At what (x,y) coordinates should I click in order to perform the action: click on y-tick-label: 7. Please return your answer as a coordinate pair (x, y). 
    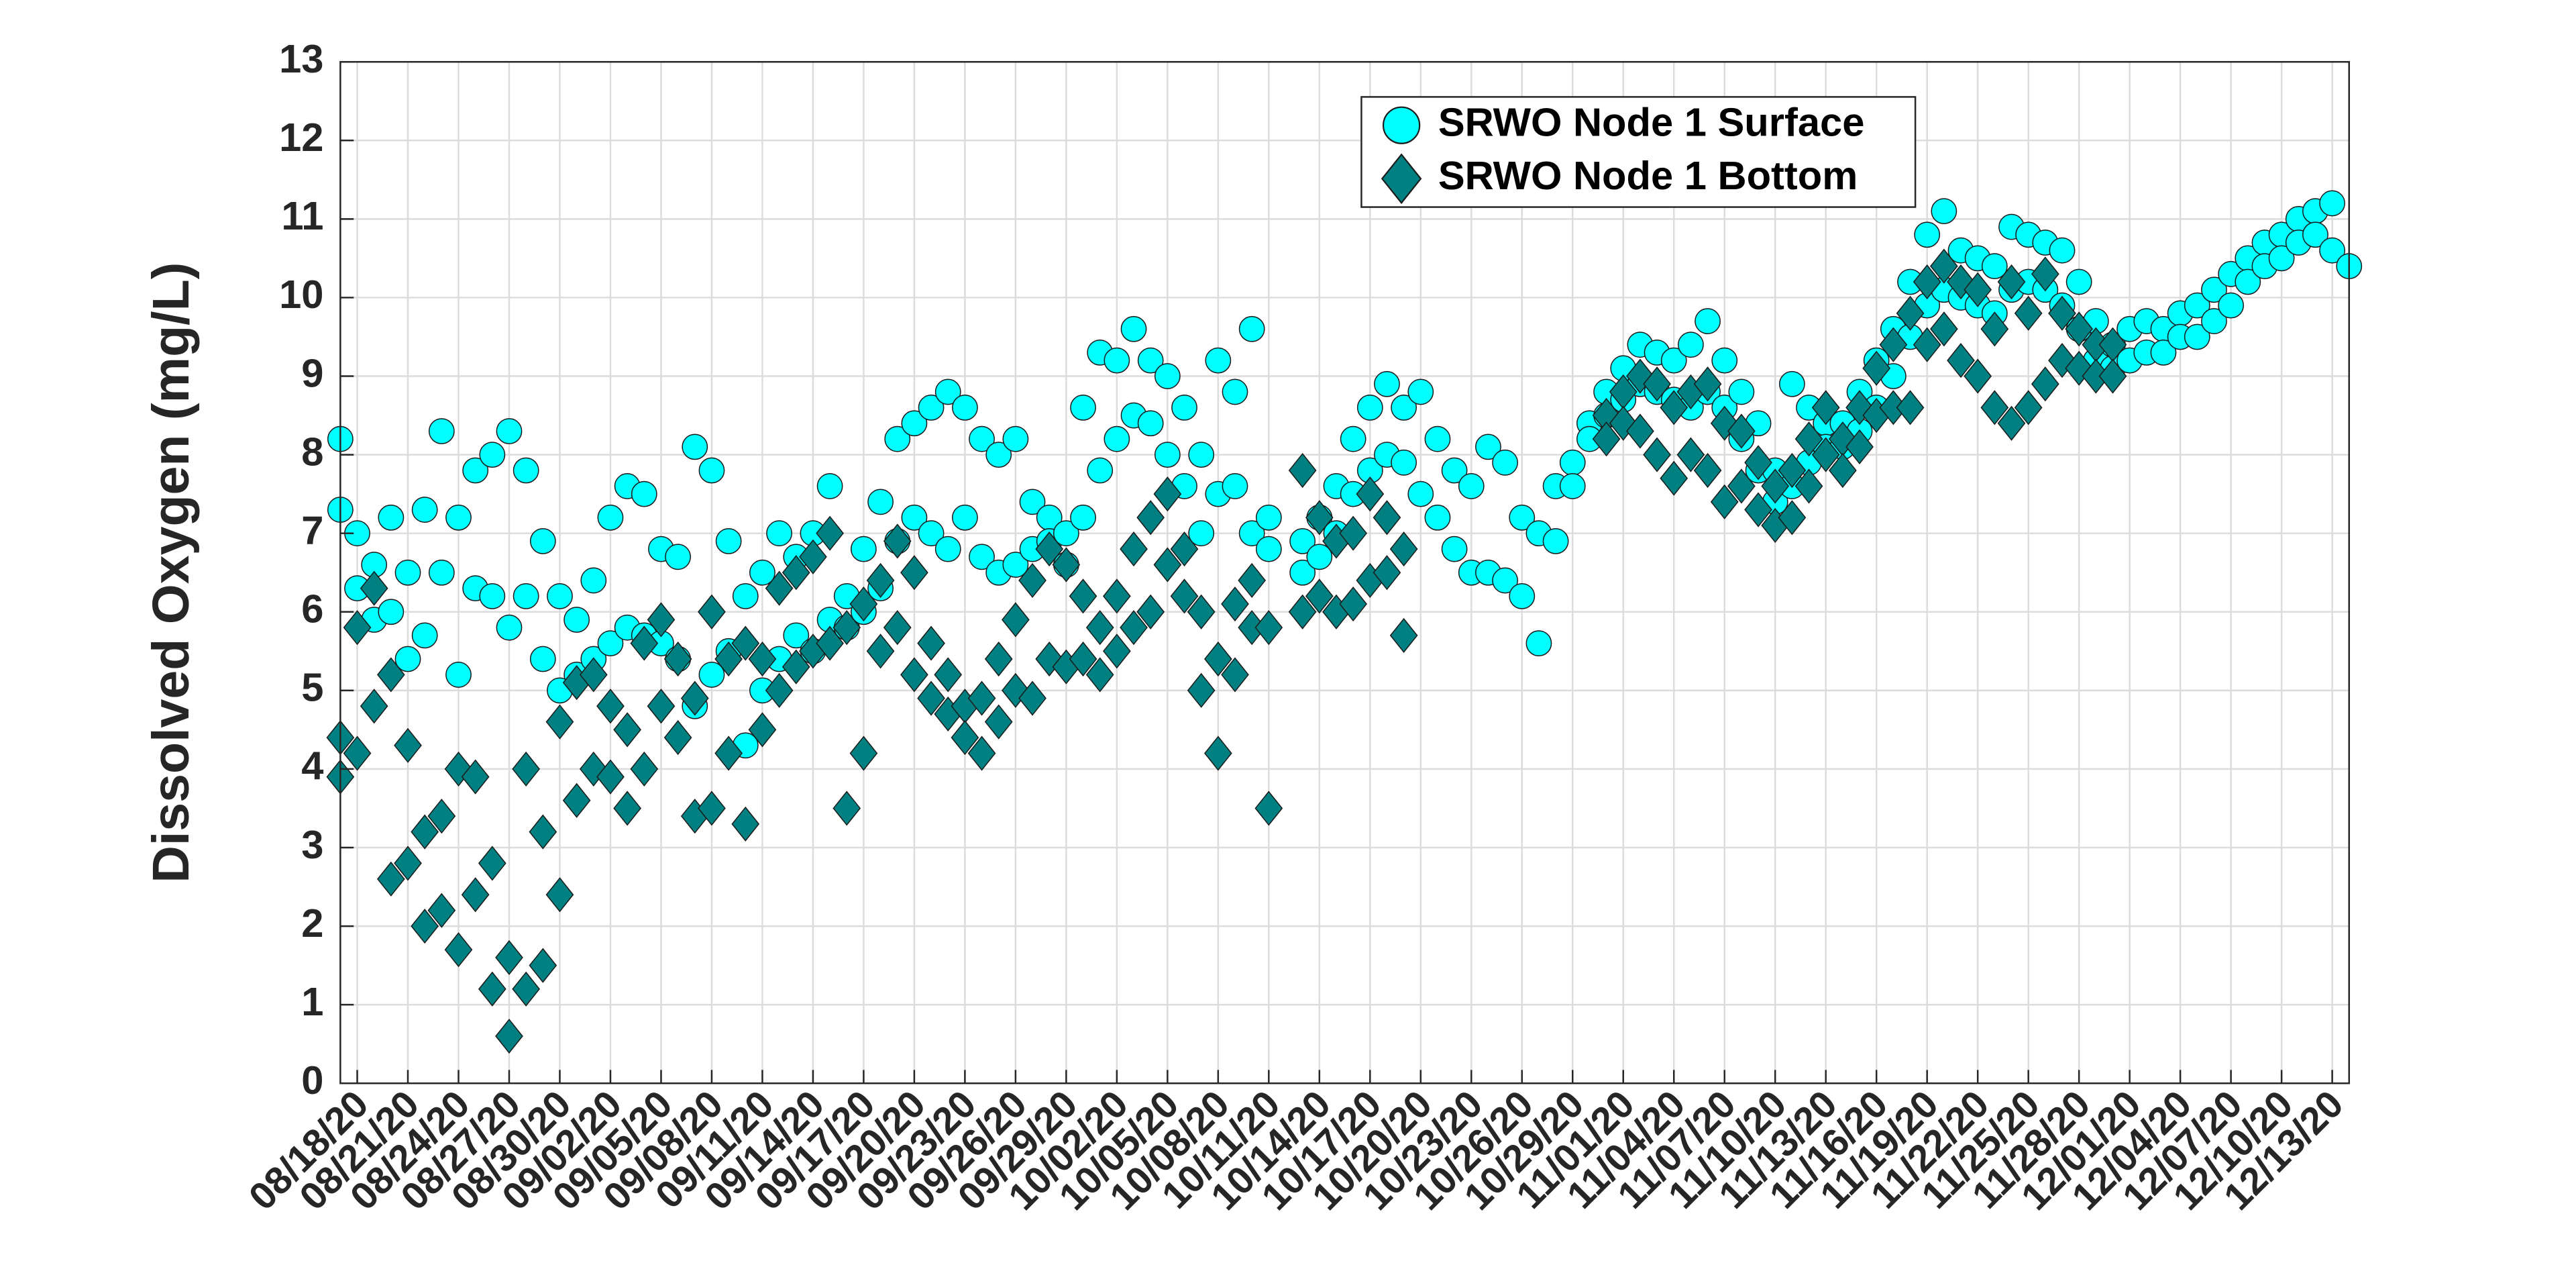
    Looking at the image, I should click on (312, 529).